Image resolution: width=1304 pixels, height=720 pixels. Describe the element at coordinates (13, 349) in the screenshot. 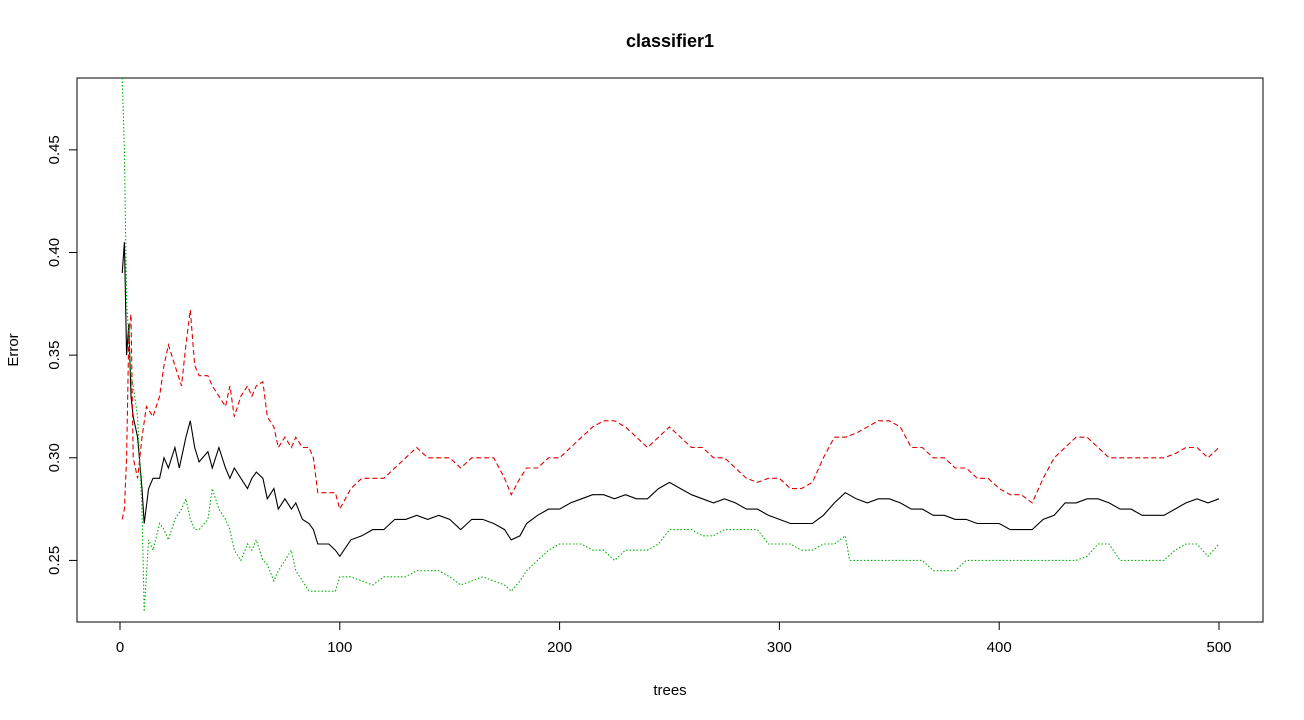

I see `y-axis-label: Error` at that location.